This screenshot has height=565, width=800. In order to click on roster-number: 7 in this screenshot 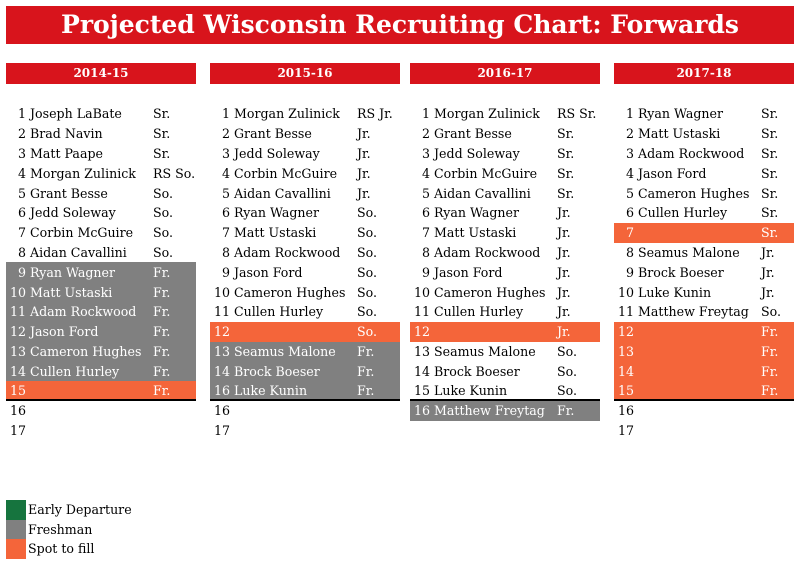, I will do `click(425, 233)`.